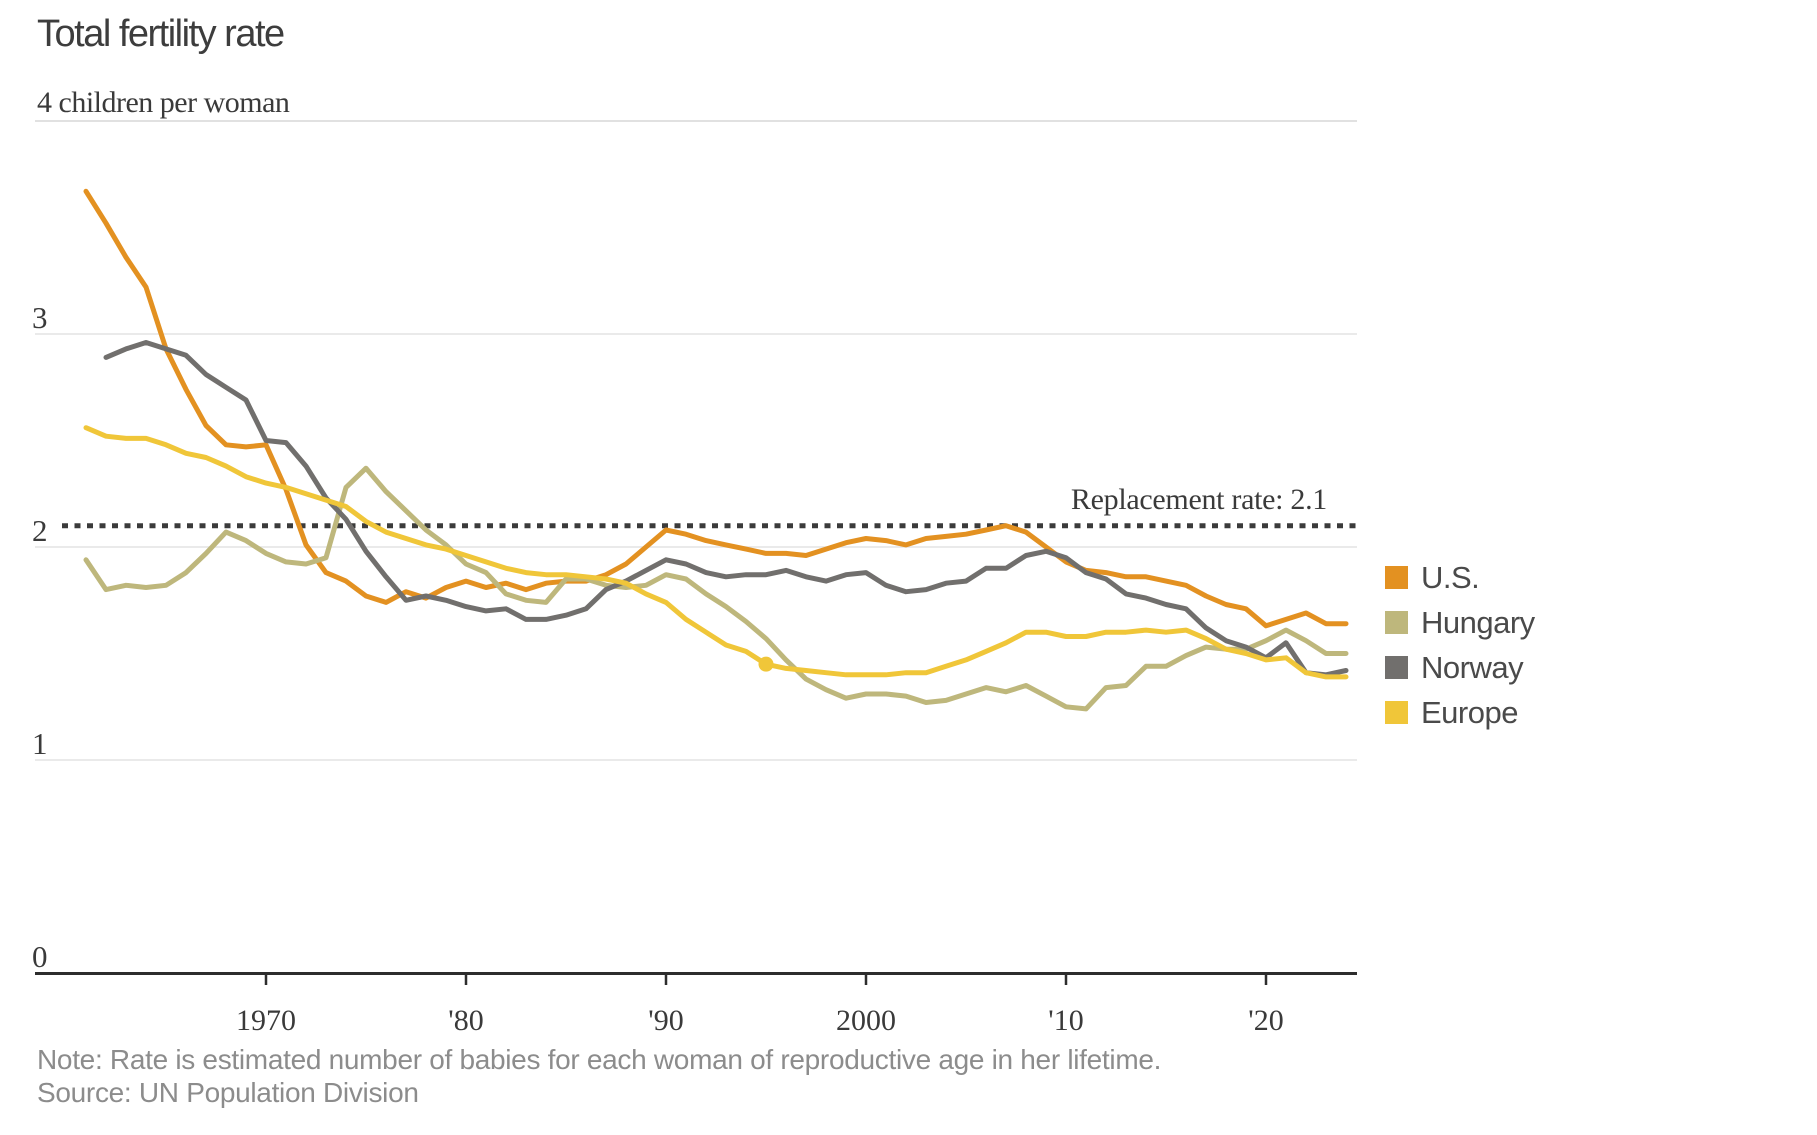 The height and width of the screenshot is (1135, 1817). What do you see at coordinates (1478, 622) in the screenshot?
I see `legend-label: Hungary` at bounding box center [1478, 622].